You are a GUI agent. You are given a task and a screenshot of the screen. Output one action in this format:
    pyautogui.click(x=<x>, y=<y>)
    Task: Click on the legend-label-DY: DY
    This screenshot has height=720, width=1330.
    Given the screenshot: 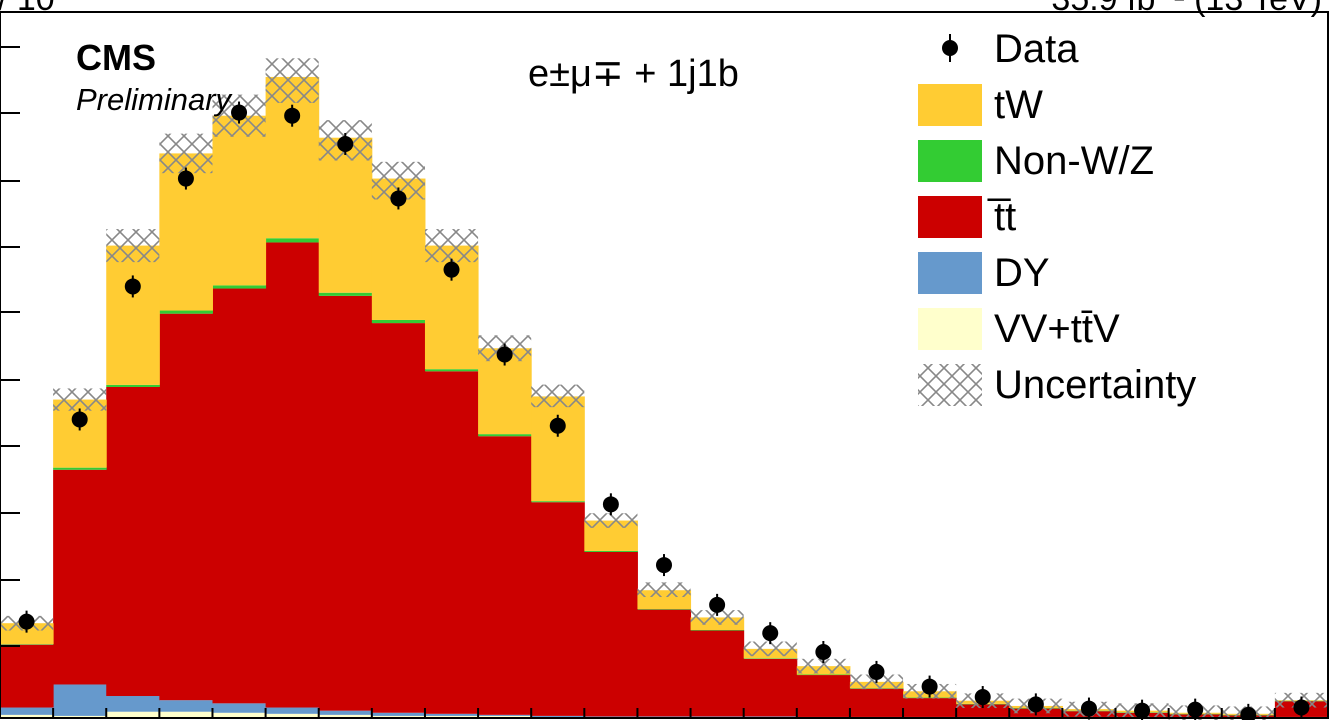 What is the action you would take?
    pyautogui.click(x=1022, y=273)
    